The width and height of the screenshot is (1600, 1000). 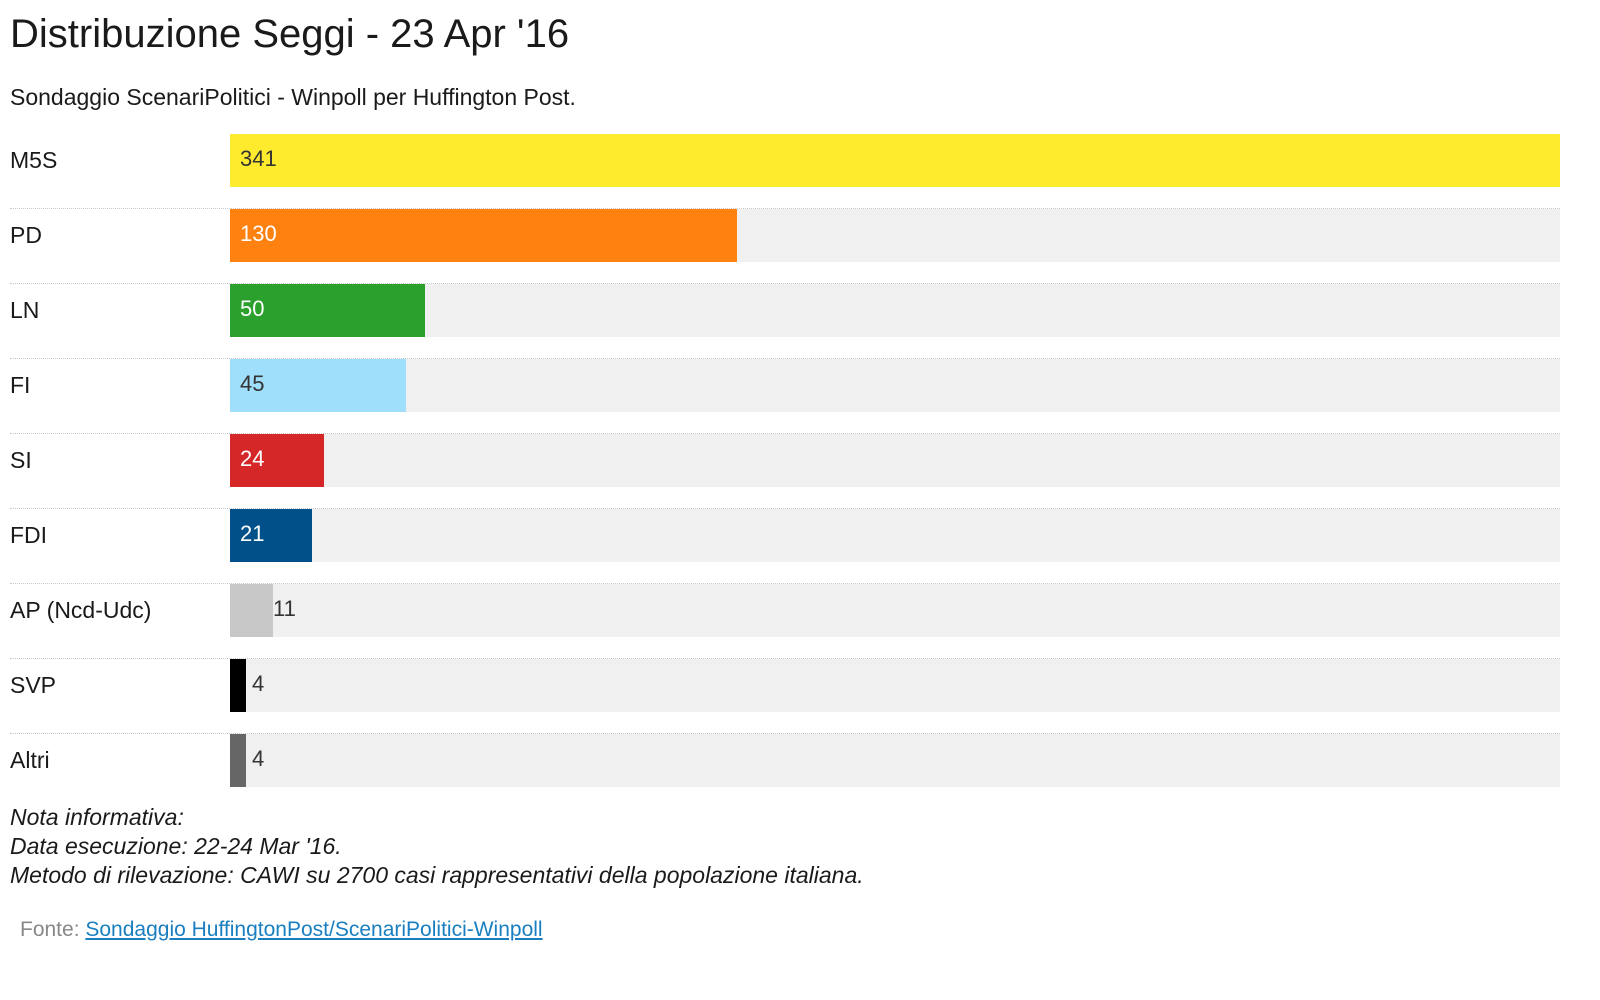 What do you see at coordinates (252, 308) in the screenshot?
I see `value-label: 50` at bounding box center [252, 308].